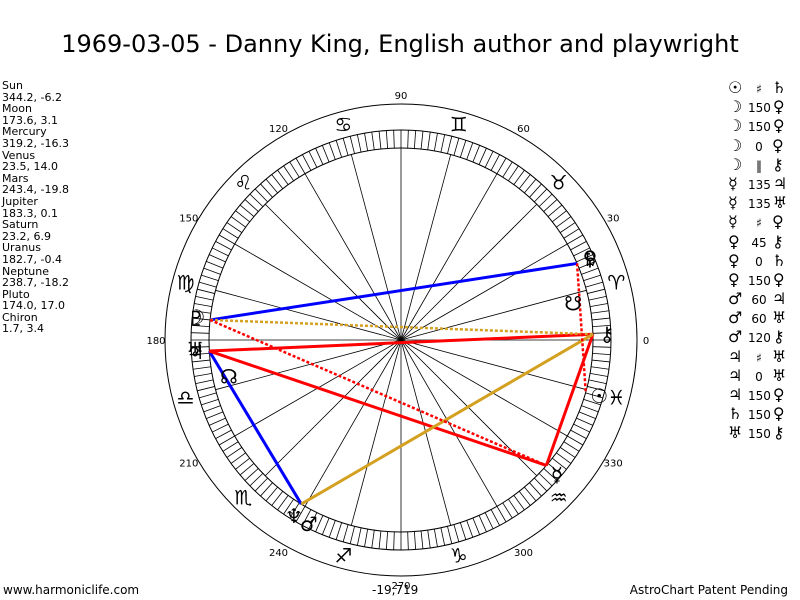  I want to click on planet-glyph: ☿, so click(557, 475).